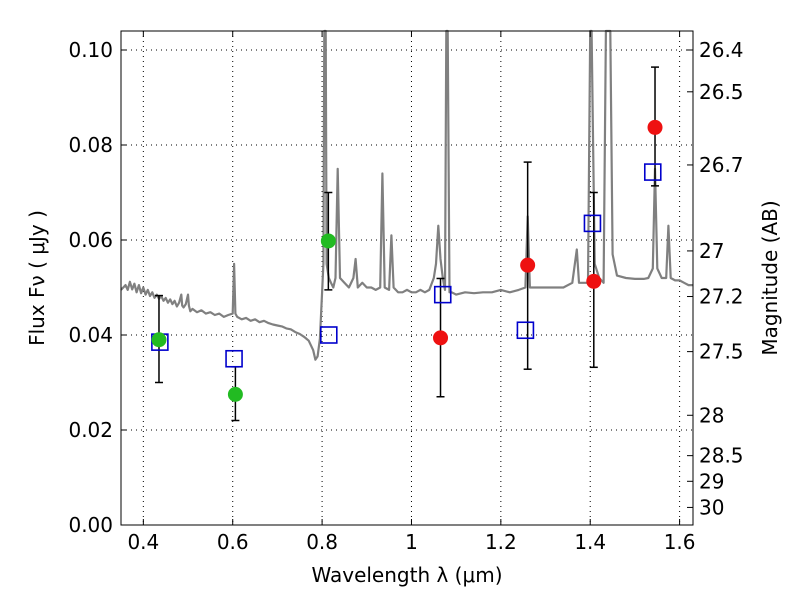  I want to click on y2-tick-label: 27, so click(711, 251).